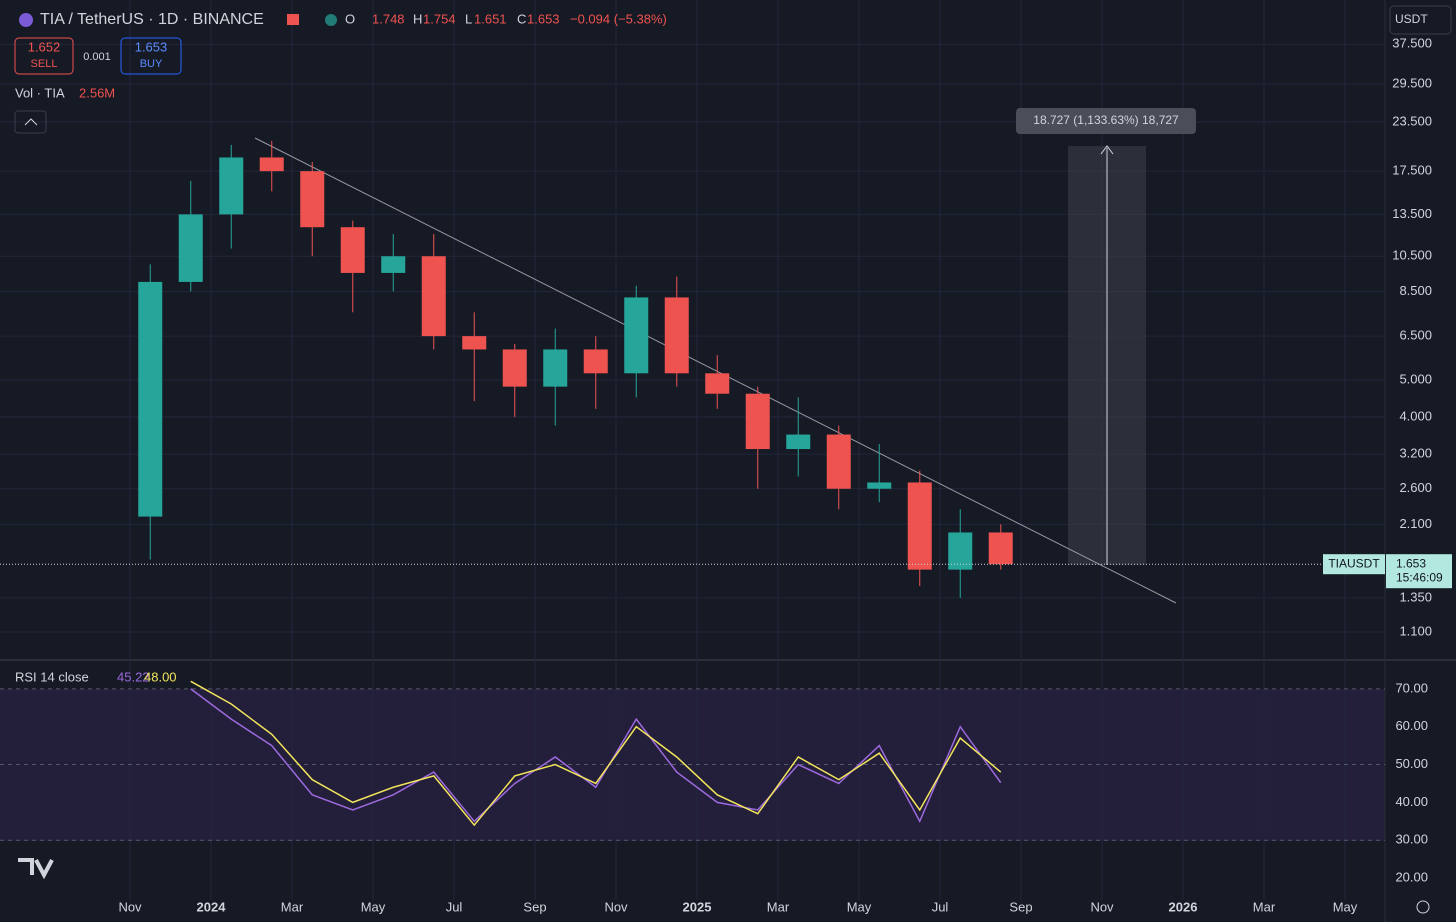 The width and height of the screenshot is (1456, 922). Describe the element at coordinates (1415, 630) in the screenshot. I see `y-tick-label: 1.100` at that location.